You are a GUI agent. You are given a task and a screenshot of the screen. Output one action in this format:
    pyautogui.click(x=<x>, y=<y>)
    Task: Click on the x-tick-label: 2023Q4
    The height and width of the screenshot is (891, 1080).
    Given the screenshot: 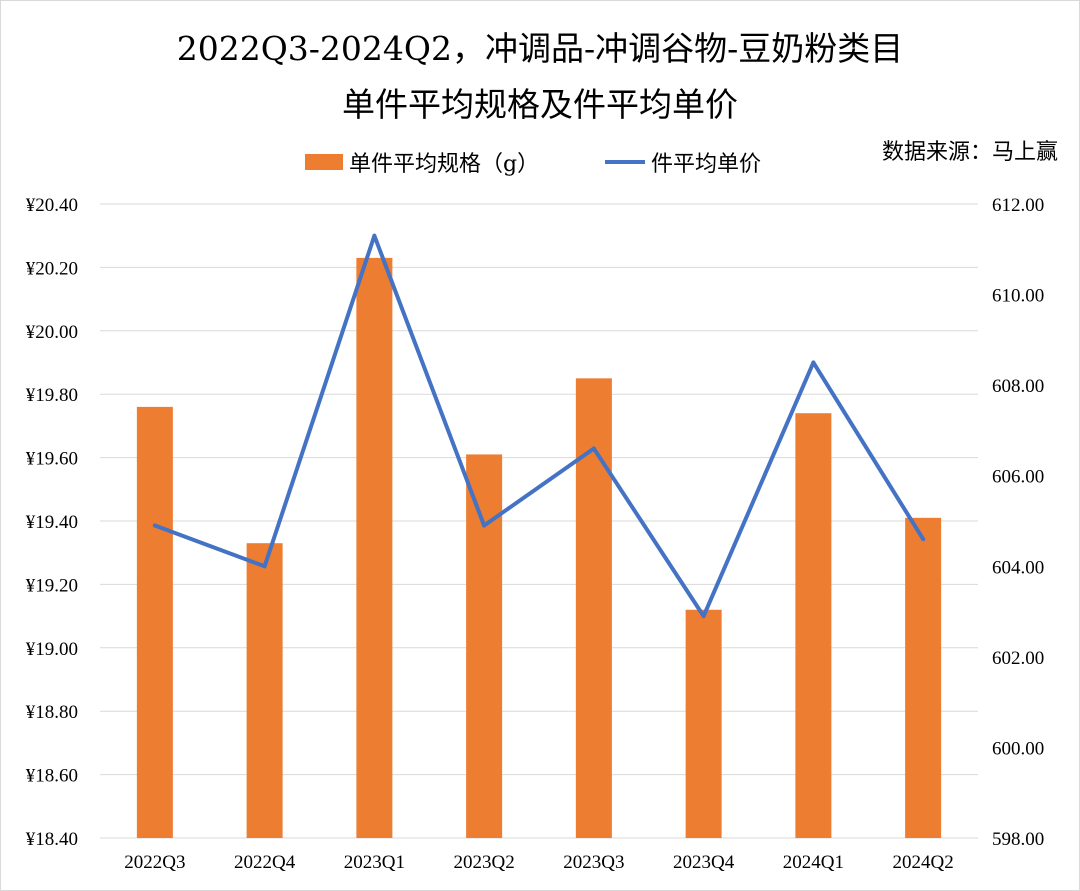 What is the action you would take?
    pyautogui.click(x=704, y=862)
    